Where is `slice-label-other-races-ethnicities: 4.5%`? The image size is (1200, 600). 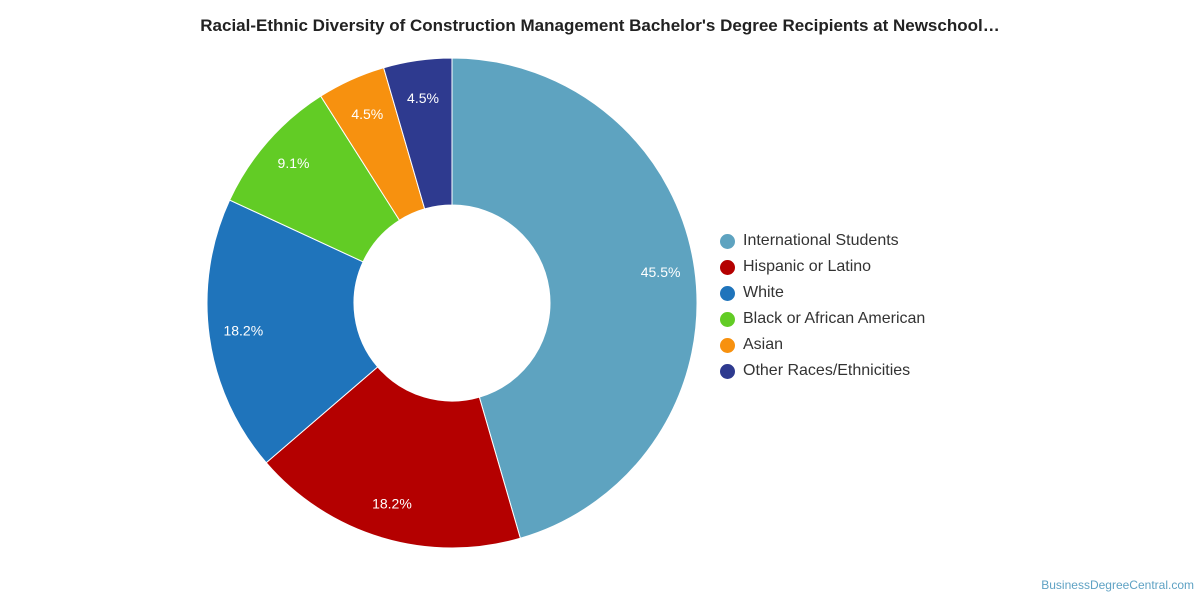
slice-label-other-races-ethnicities: 4.5% is located at coordinates (423, 98).